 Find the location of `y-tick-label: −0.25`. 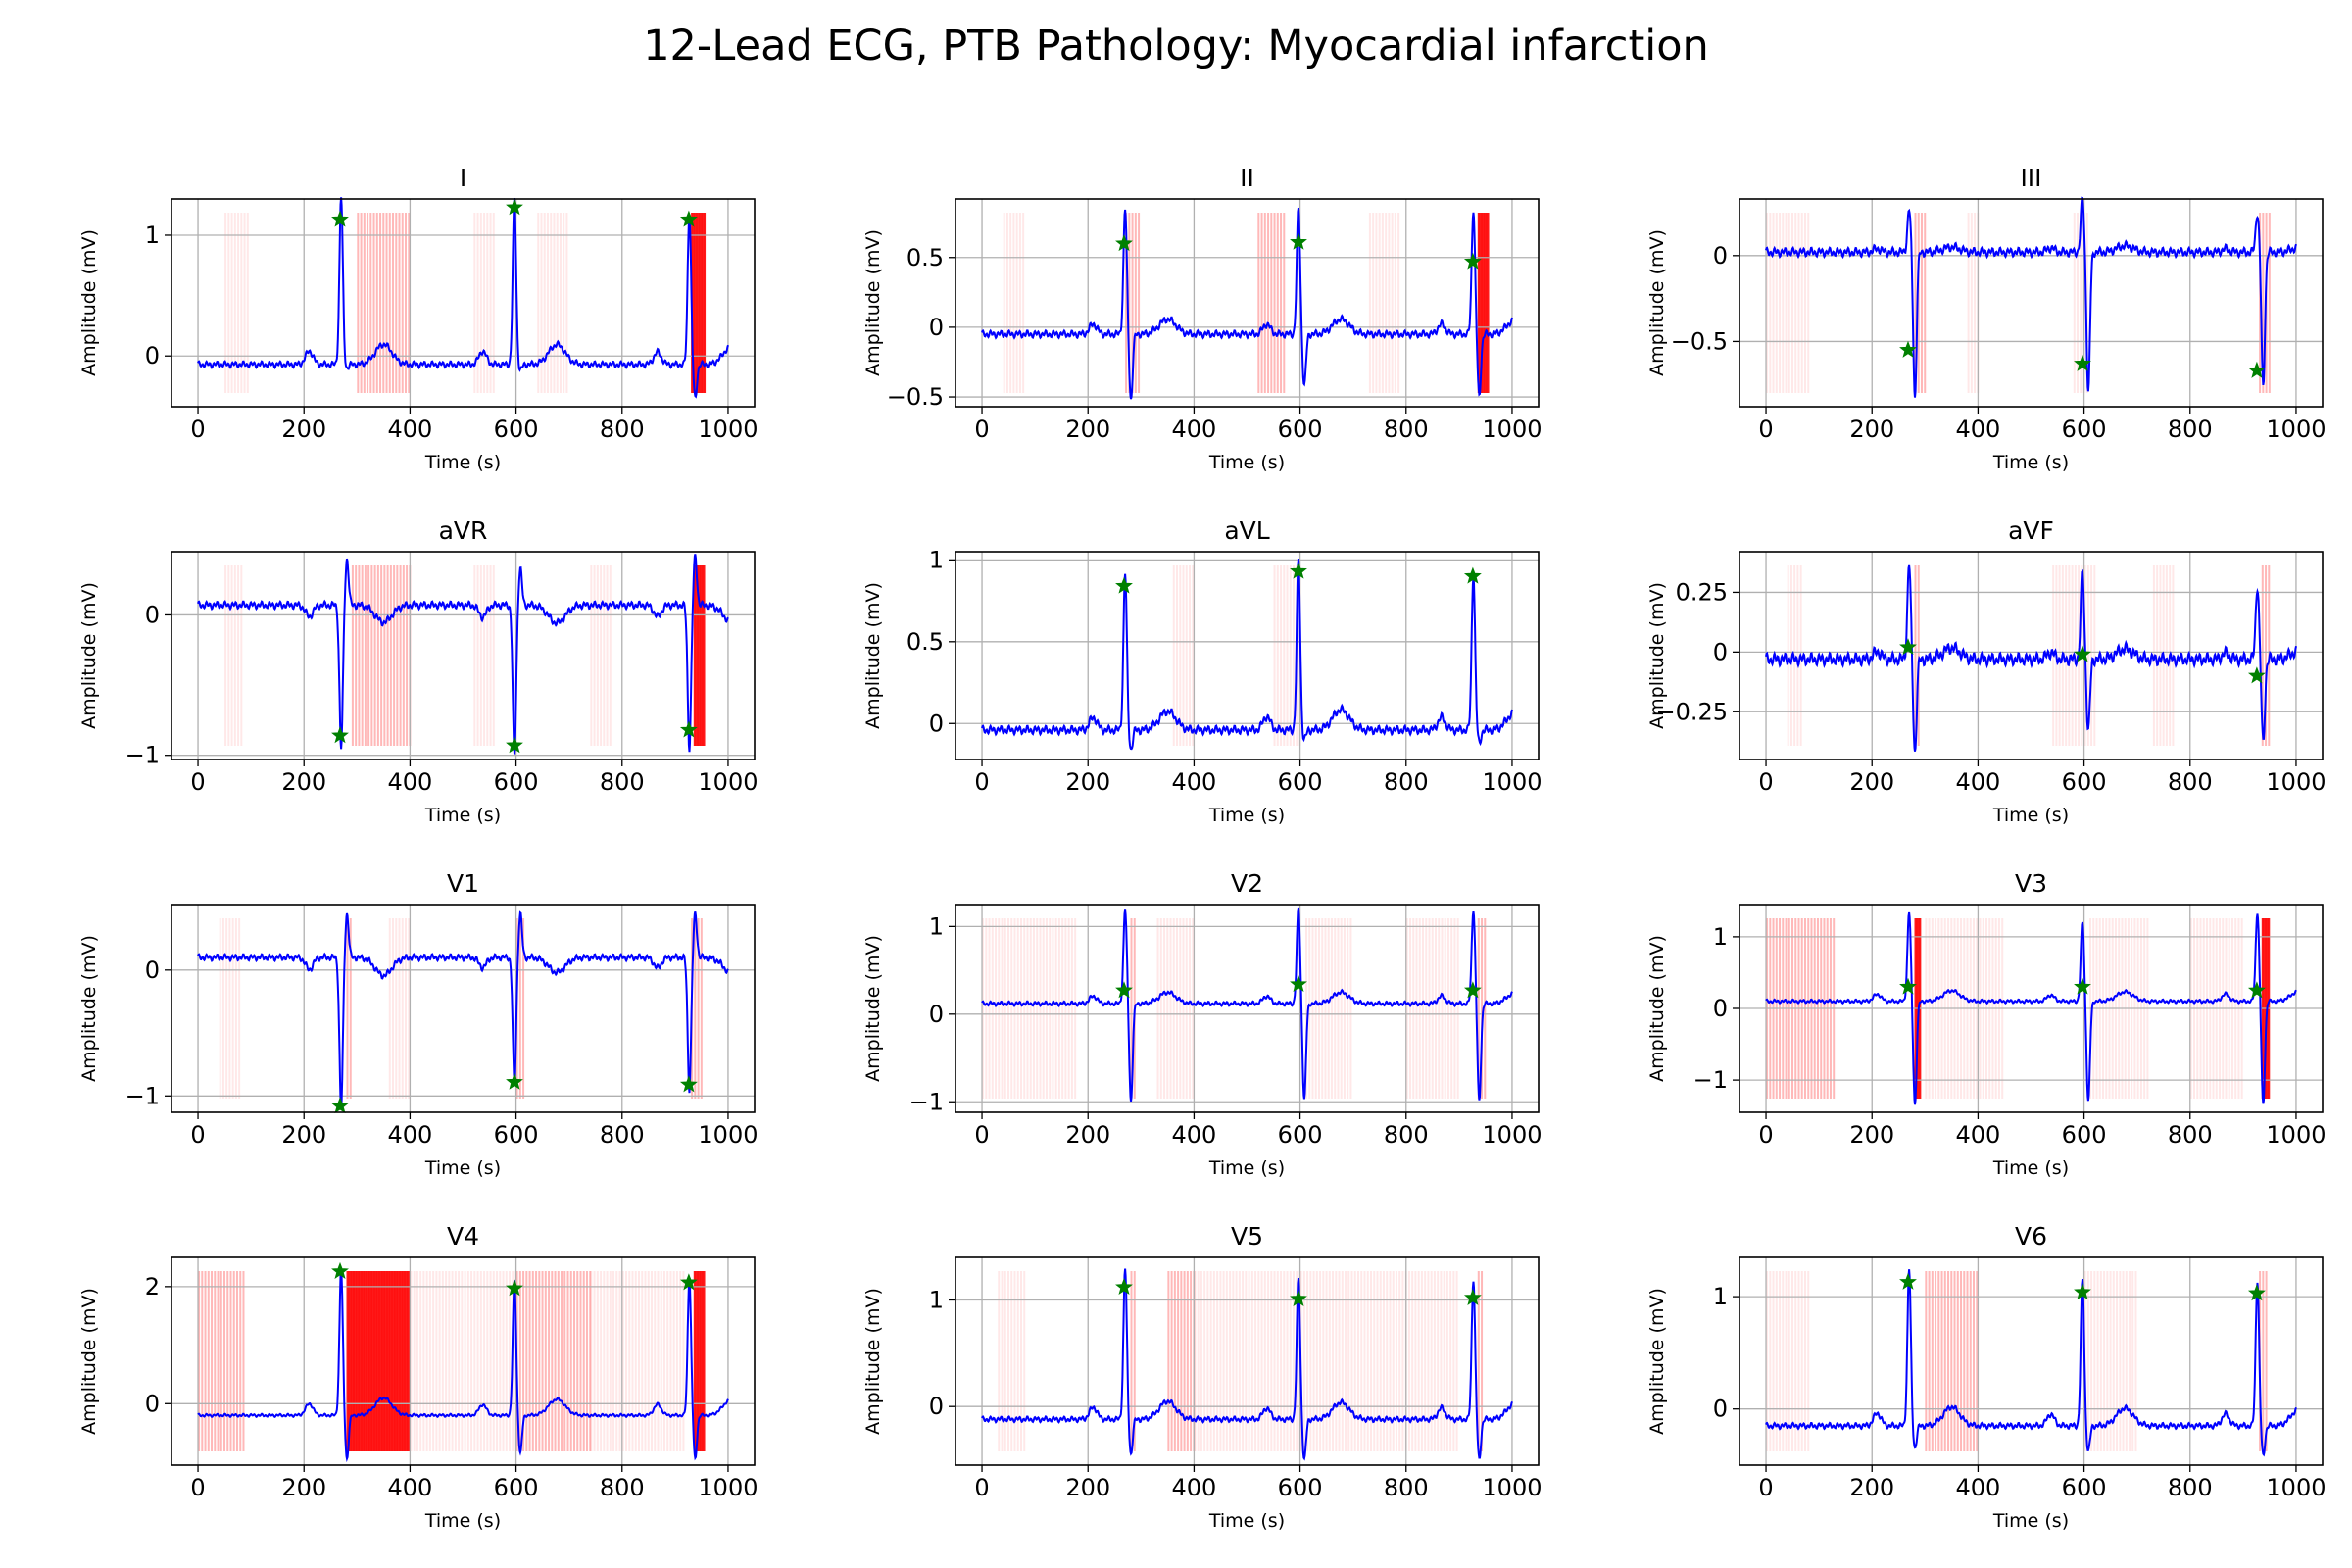

y-tick-label: −0.25 is located at coordinates (1691, 711).